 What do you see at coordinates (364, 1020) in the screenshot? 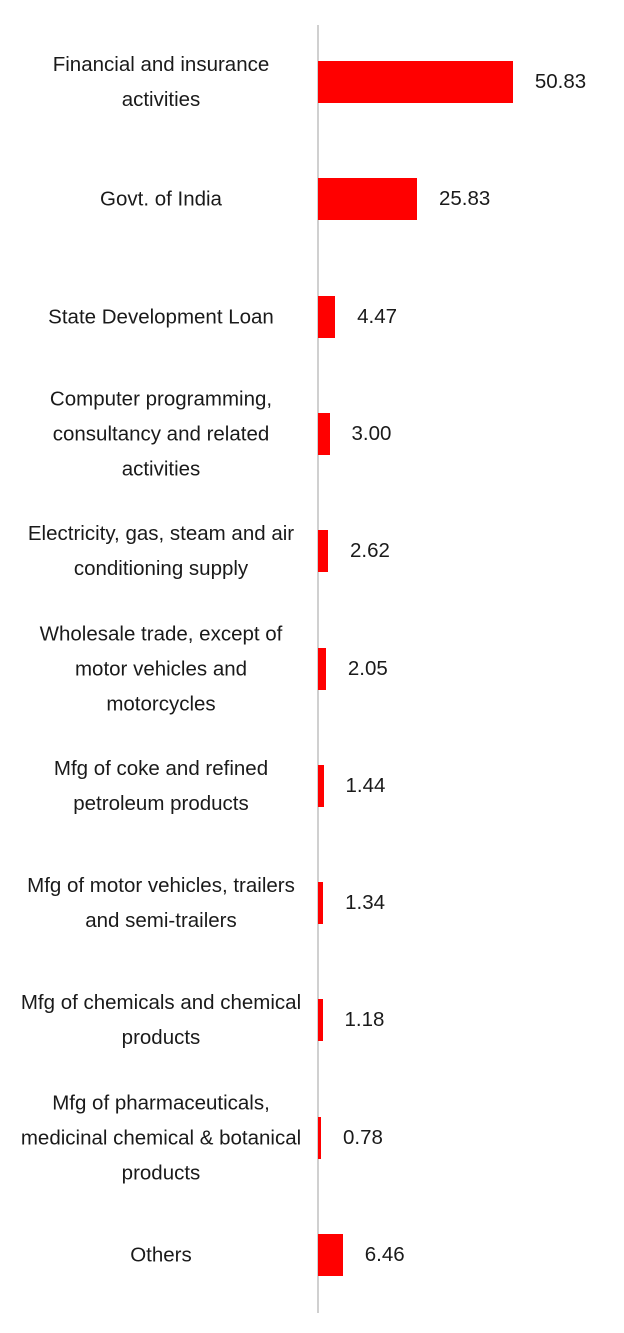
I see `value-label: 1.18` at bounding box center [364, 1020].